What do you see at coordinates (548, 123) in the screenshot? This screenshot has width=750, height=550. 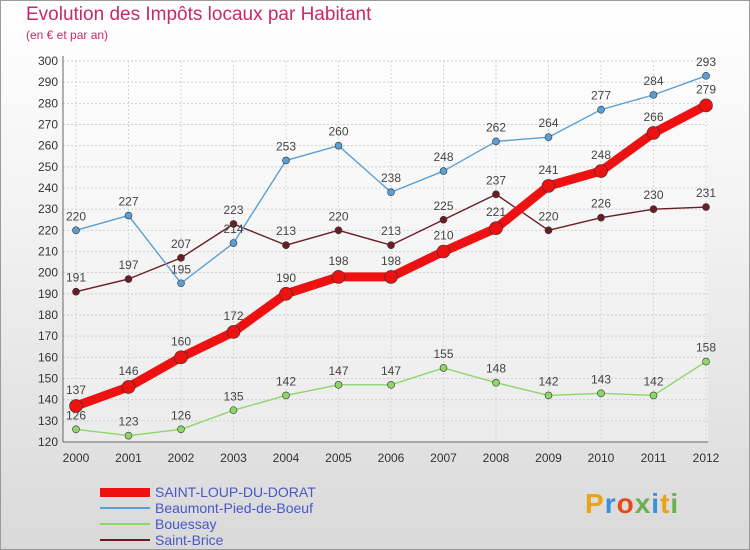 I see `data-label-beaumont-pied-de-boeuf: 264` at bounding box center [548, 123].